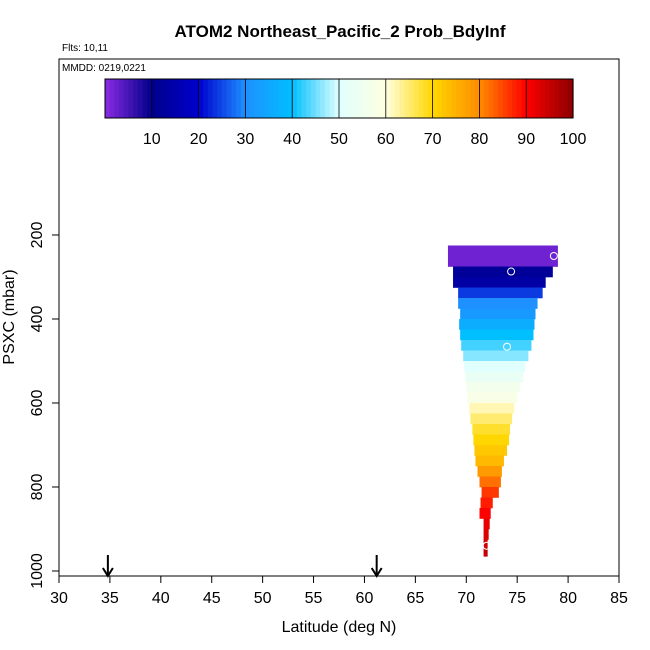 This screenshot has width=650, height=650. Describe the element at coordinates (466, 598) in the screenshot. I see `x-tick-label: 70` at that location.